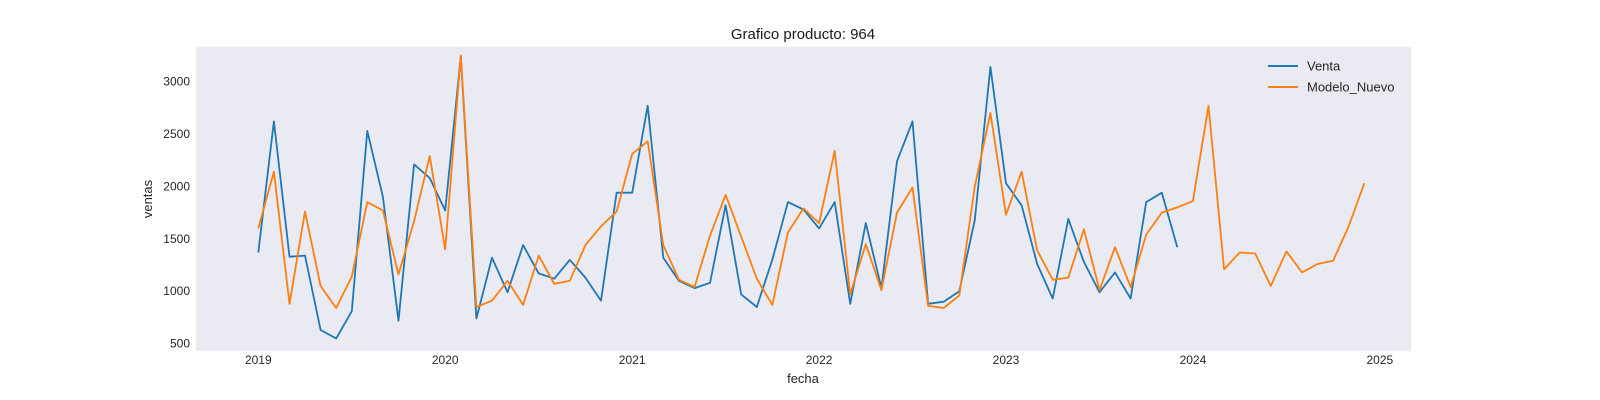 The image size is (1600, 400). What do you see at coordinates (1193, 360) in the screenshot?
I see `x-tick-label: 2024` at bounding box center [1193, 360].